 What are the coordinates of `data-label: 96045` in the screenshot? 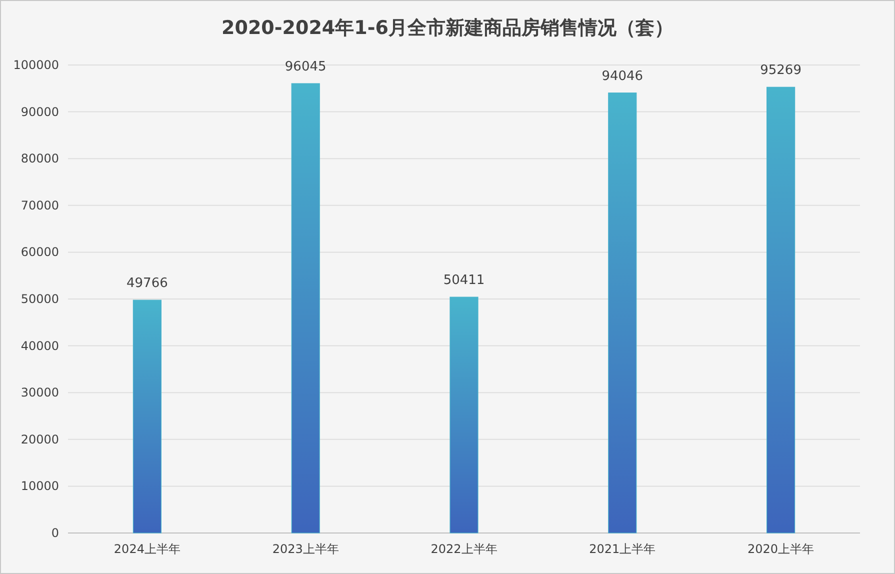 It's located at (305, 67).